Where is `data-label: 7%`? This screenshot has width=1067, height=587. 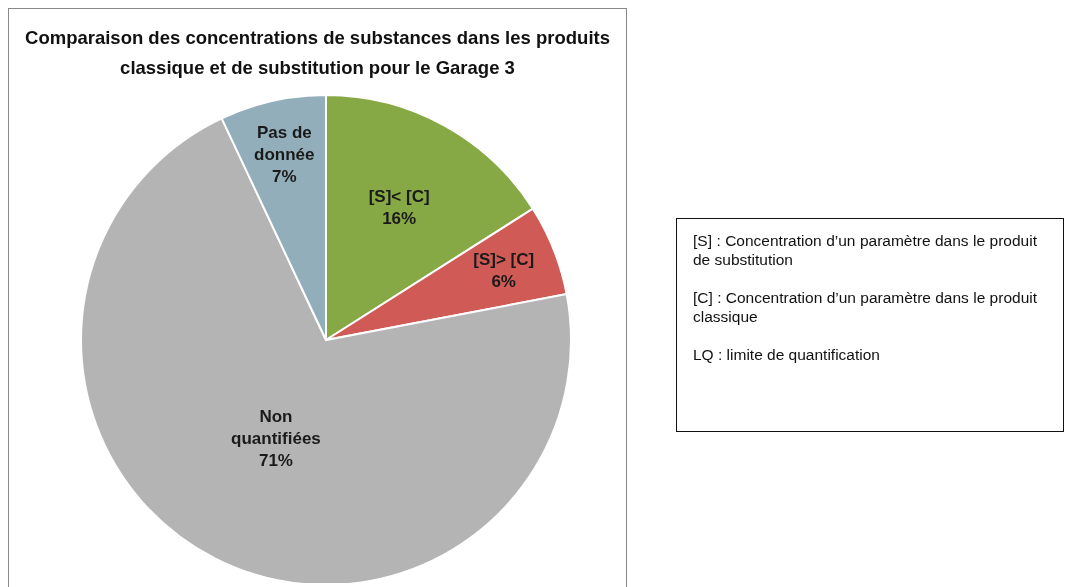 data-label: 7% is located at coordinates (284, 175).